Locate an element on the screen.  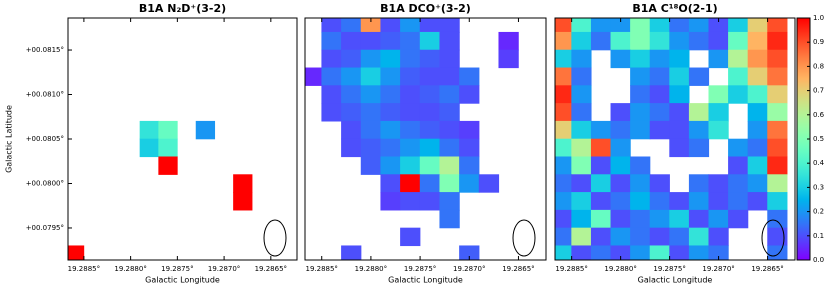
x-tick-label: 19.2880° is located at coordinates (130, 269).